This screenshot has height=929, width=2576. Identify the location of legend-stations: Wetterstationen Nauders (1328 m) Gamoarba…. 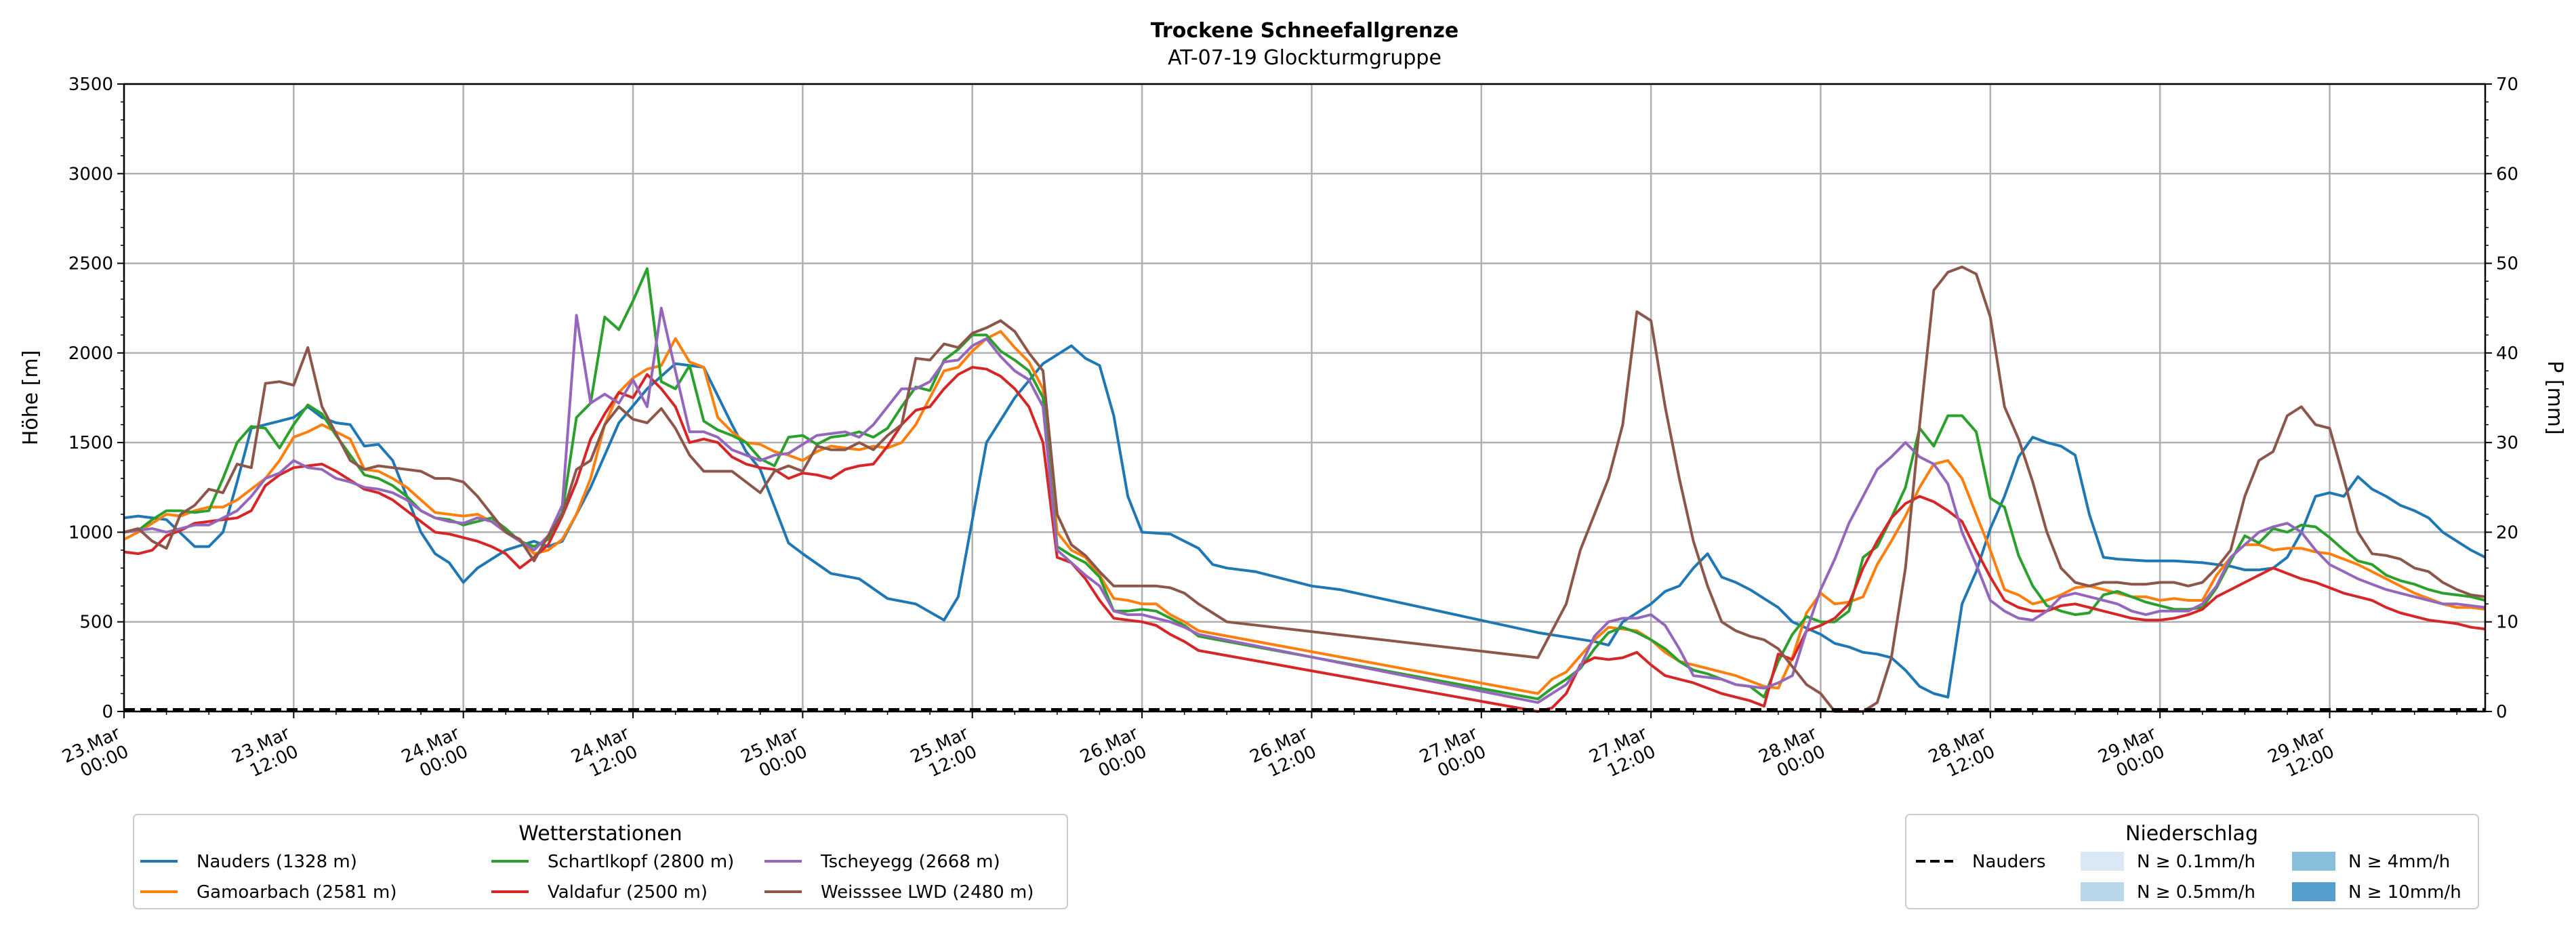
(601, 862).